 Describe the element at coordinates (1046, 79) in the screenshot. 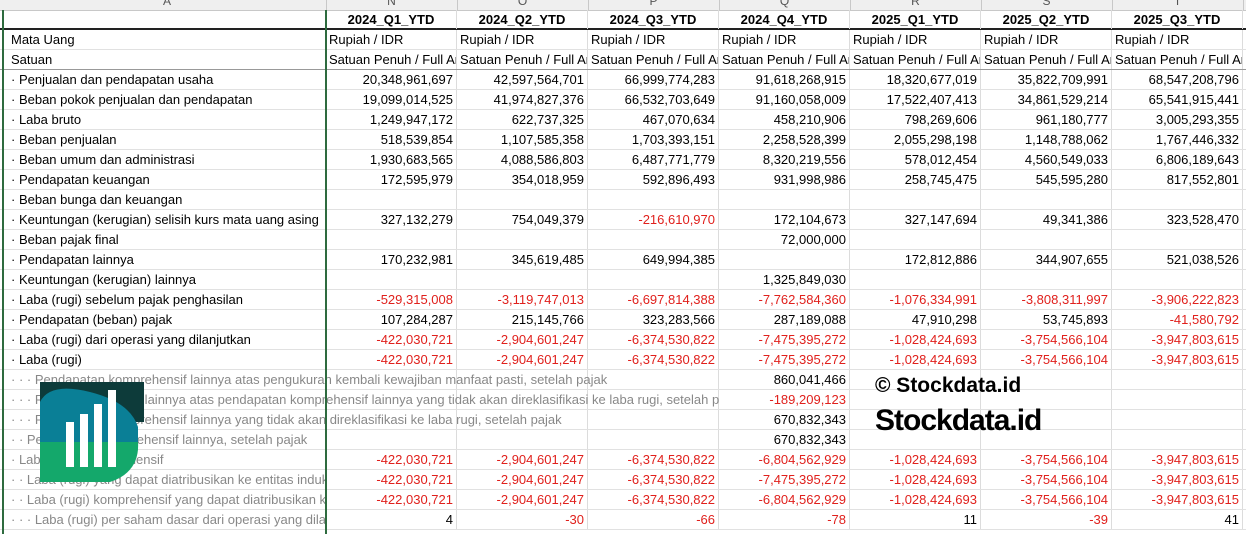

I see `value-cell: 35,822,709,991` at that location.